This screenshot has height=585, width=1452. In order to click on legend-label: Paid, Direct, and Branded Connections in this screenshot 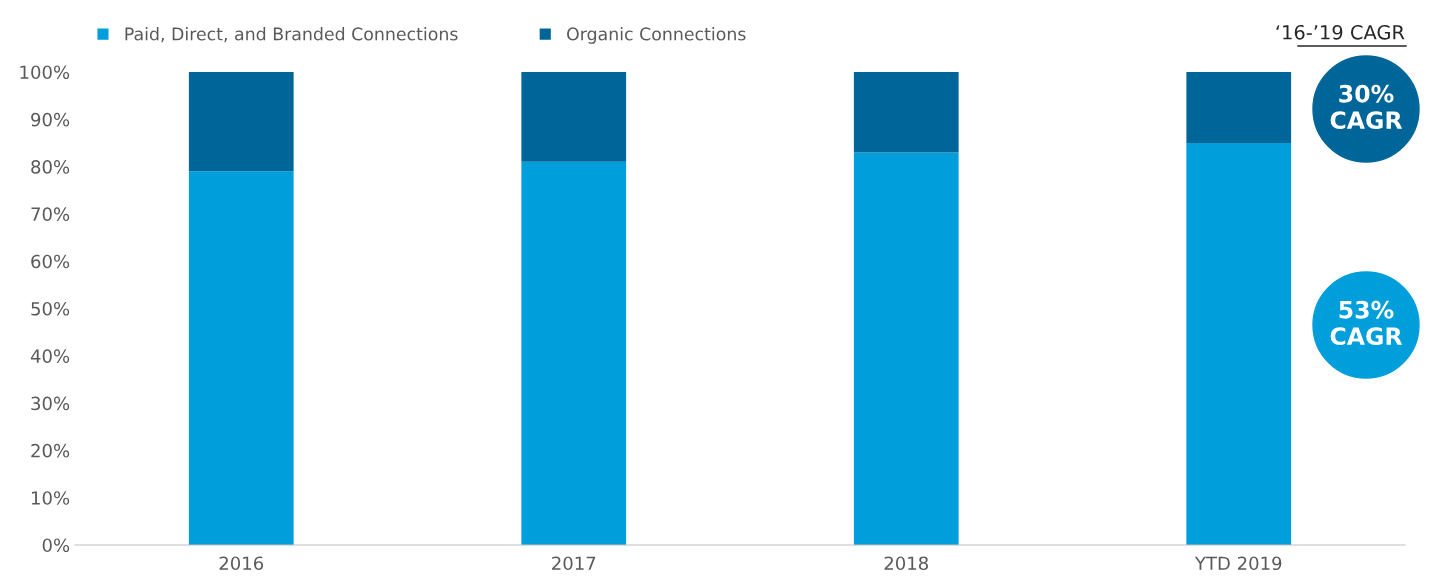, I will do `click(291, 35)`.